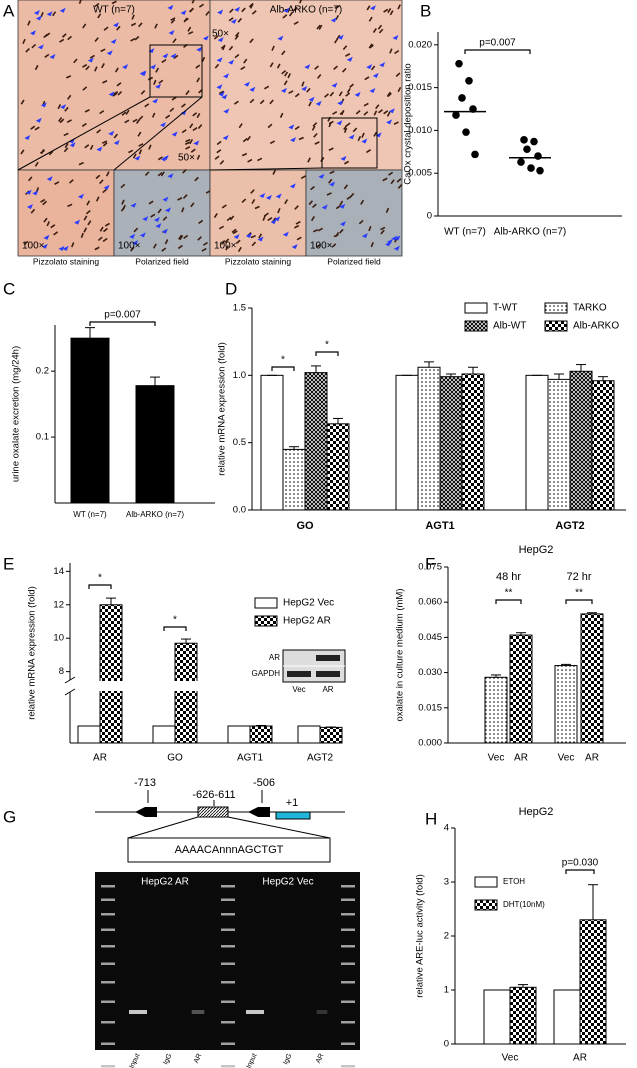  What do you see at coordinates (283, 360) in the screenshot?
I see `annotation: *` at bounding box center [283, 360].